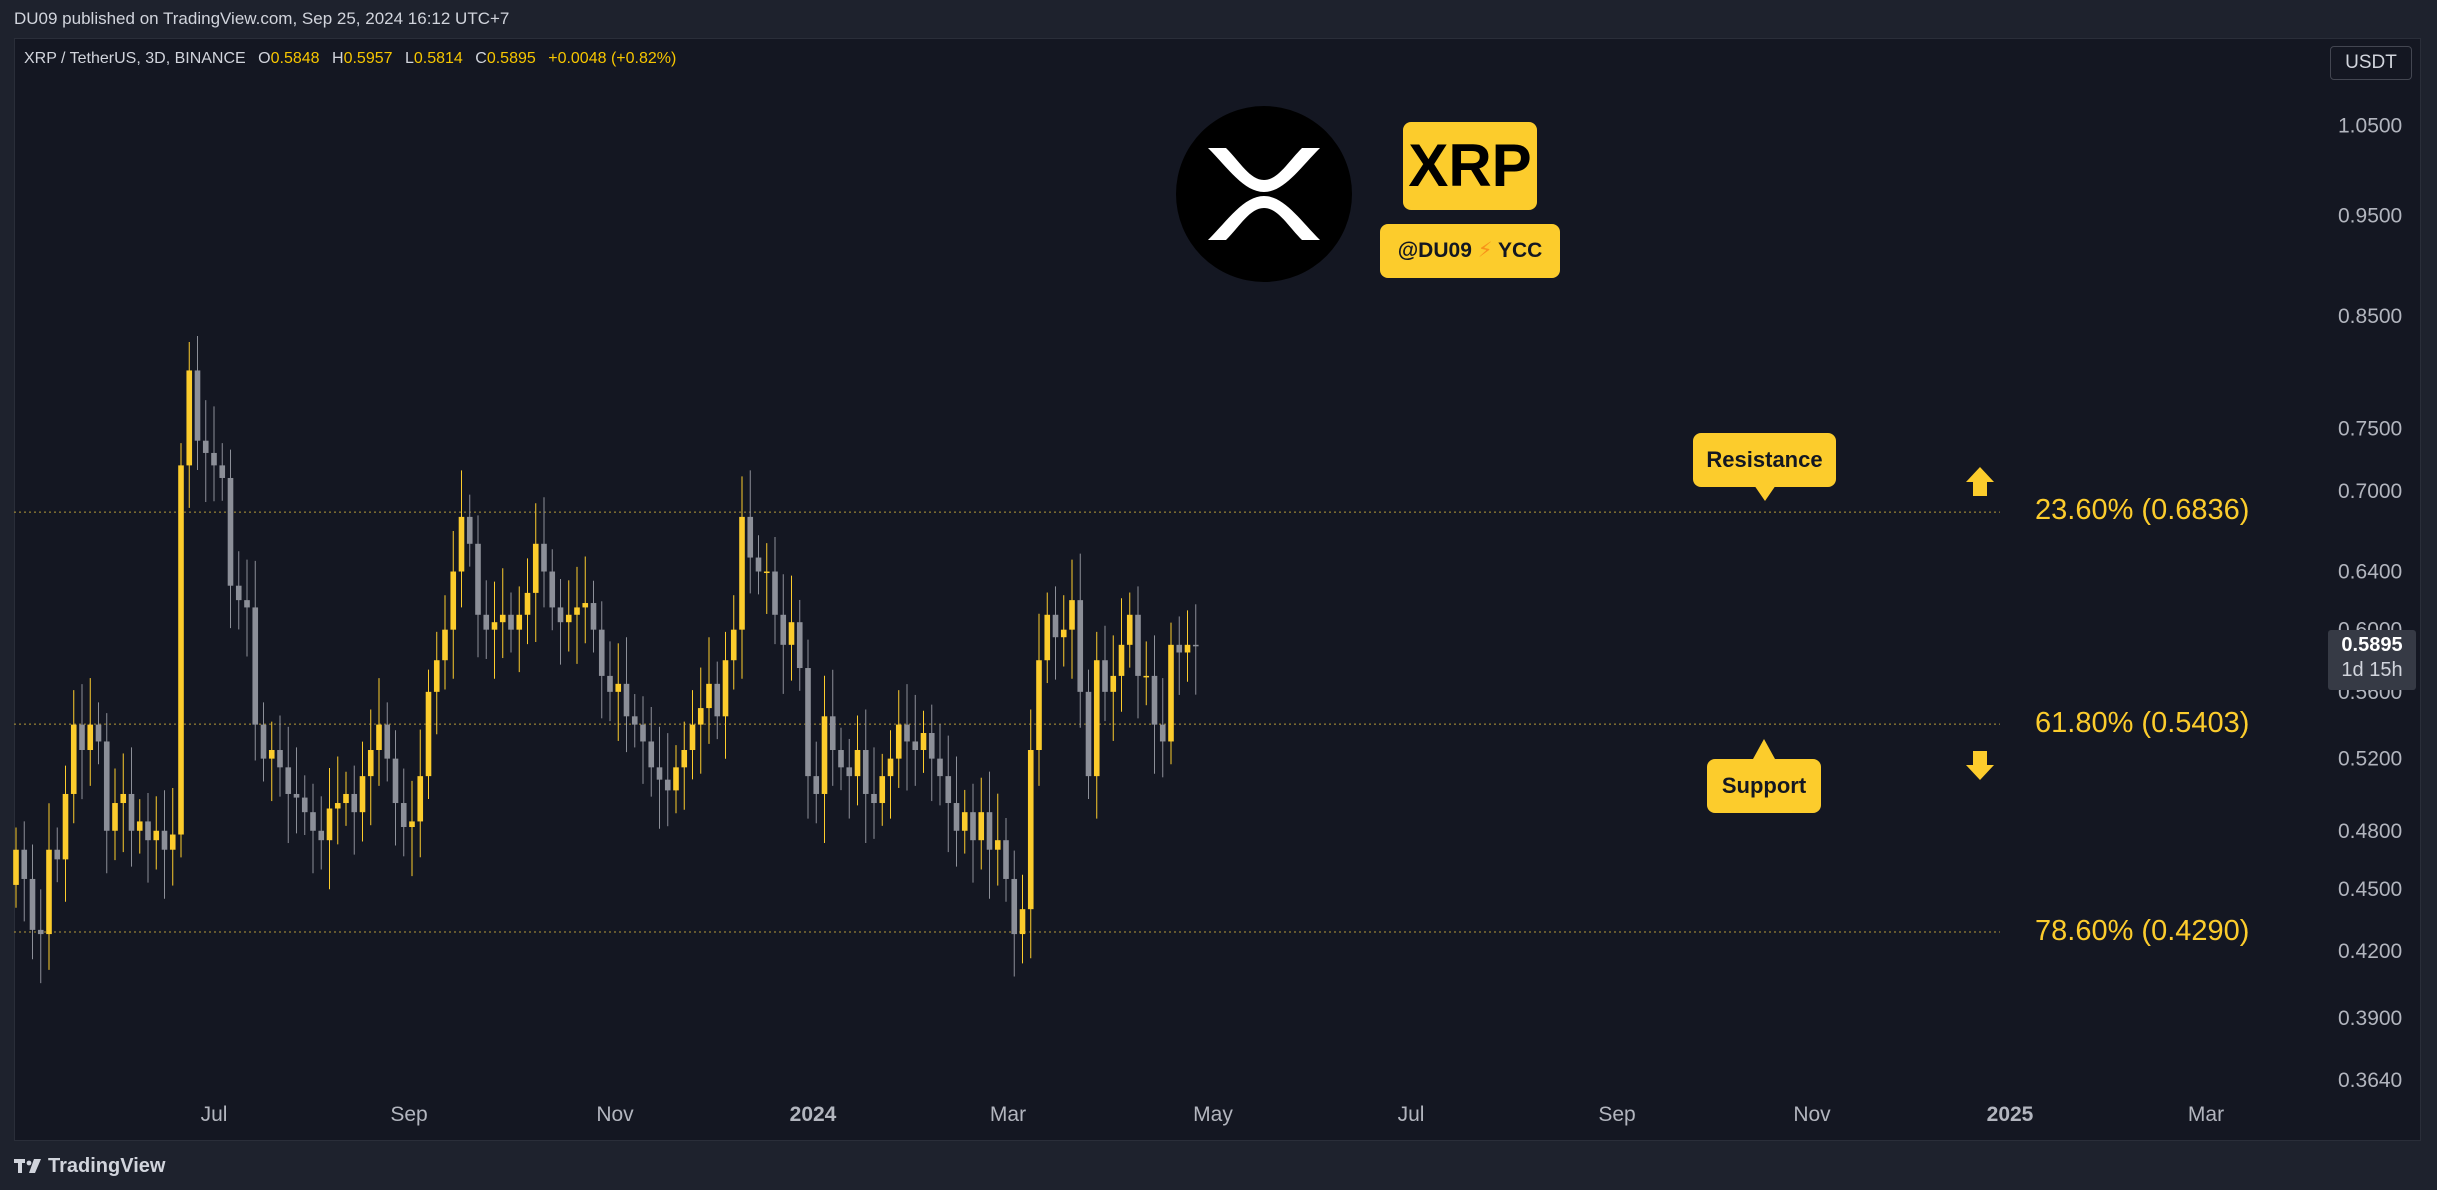  I want to click on xrp-logo-icon, so click(1264, 194).